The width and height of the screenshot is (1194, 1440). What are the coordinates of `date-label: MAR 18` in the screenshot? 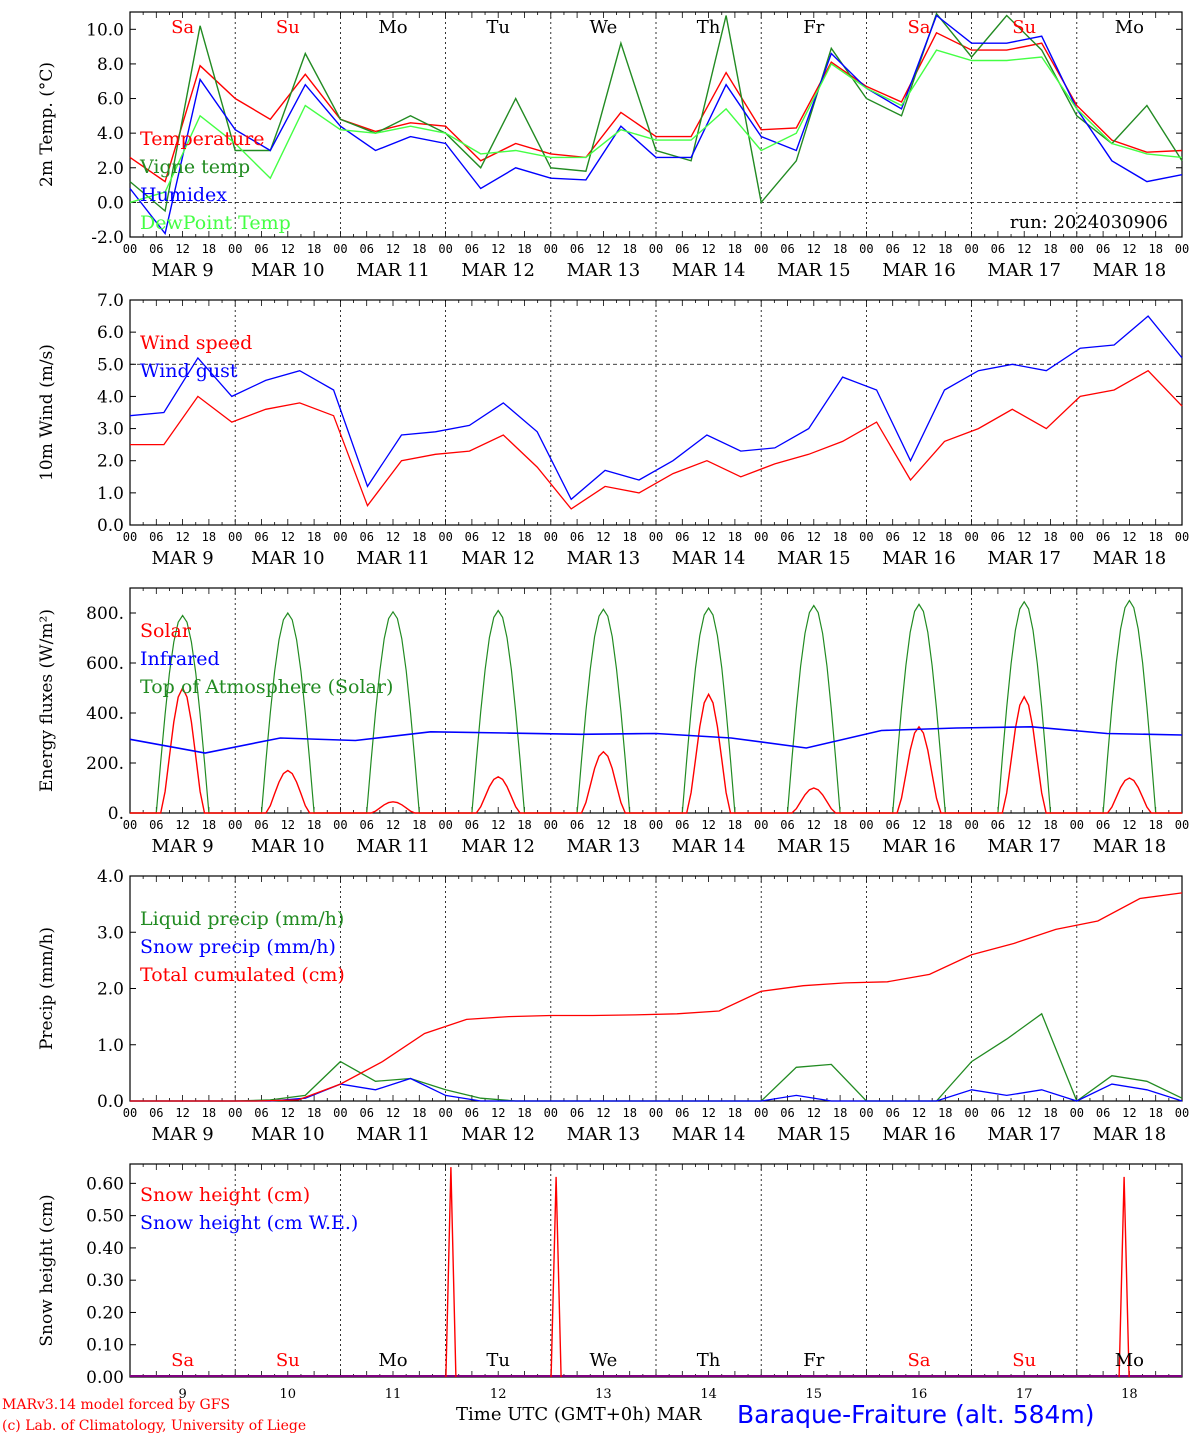 It's located at (1130, 846).